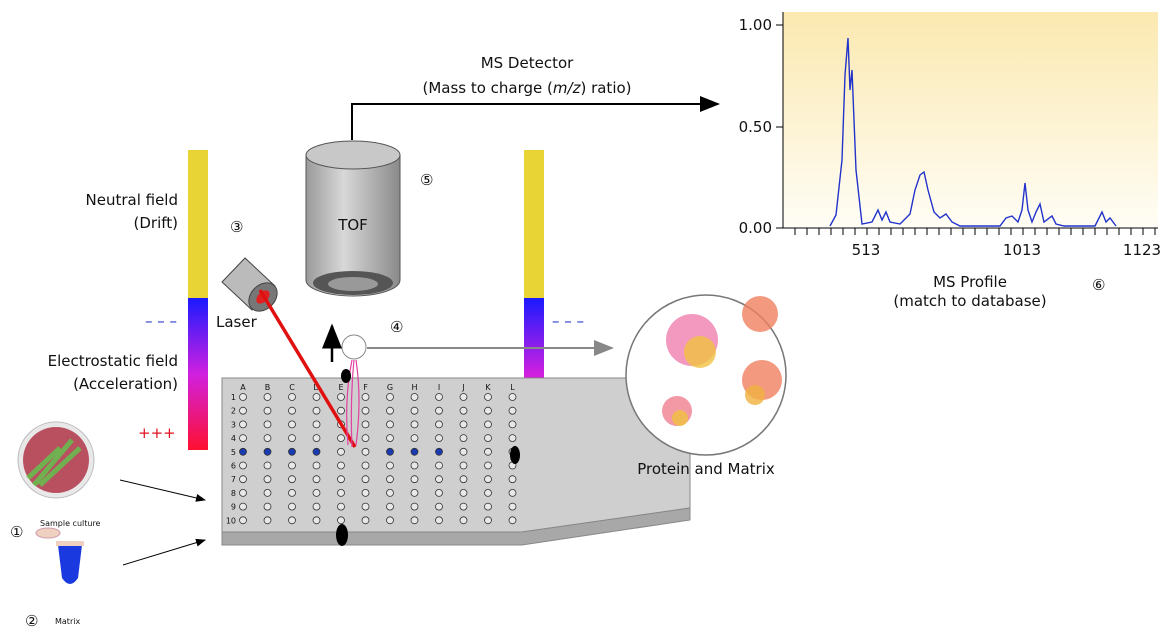 The image size is (1173, 633). What do you see at coordinates (164, 552) in the screenshot?
I see `arrow` at bounding box center [164, 552].